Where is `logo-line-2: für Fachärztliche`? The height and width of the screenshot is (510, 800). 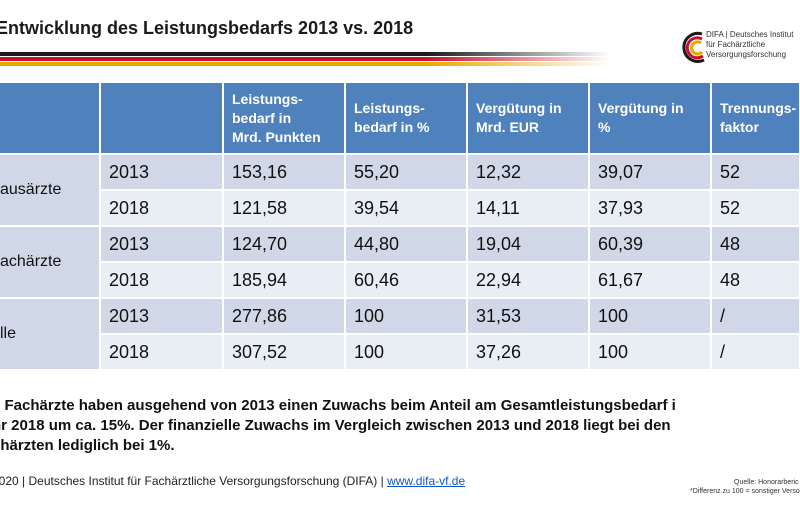 logo-line-2: für Fachärztliche is located at coordinates (736, 44).